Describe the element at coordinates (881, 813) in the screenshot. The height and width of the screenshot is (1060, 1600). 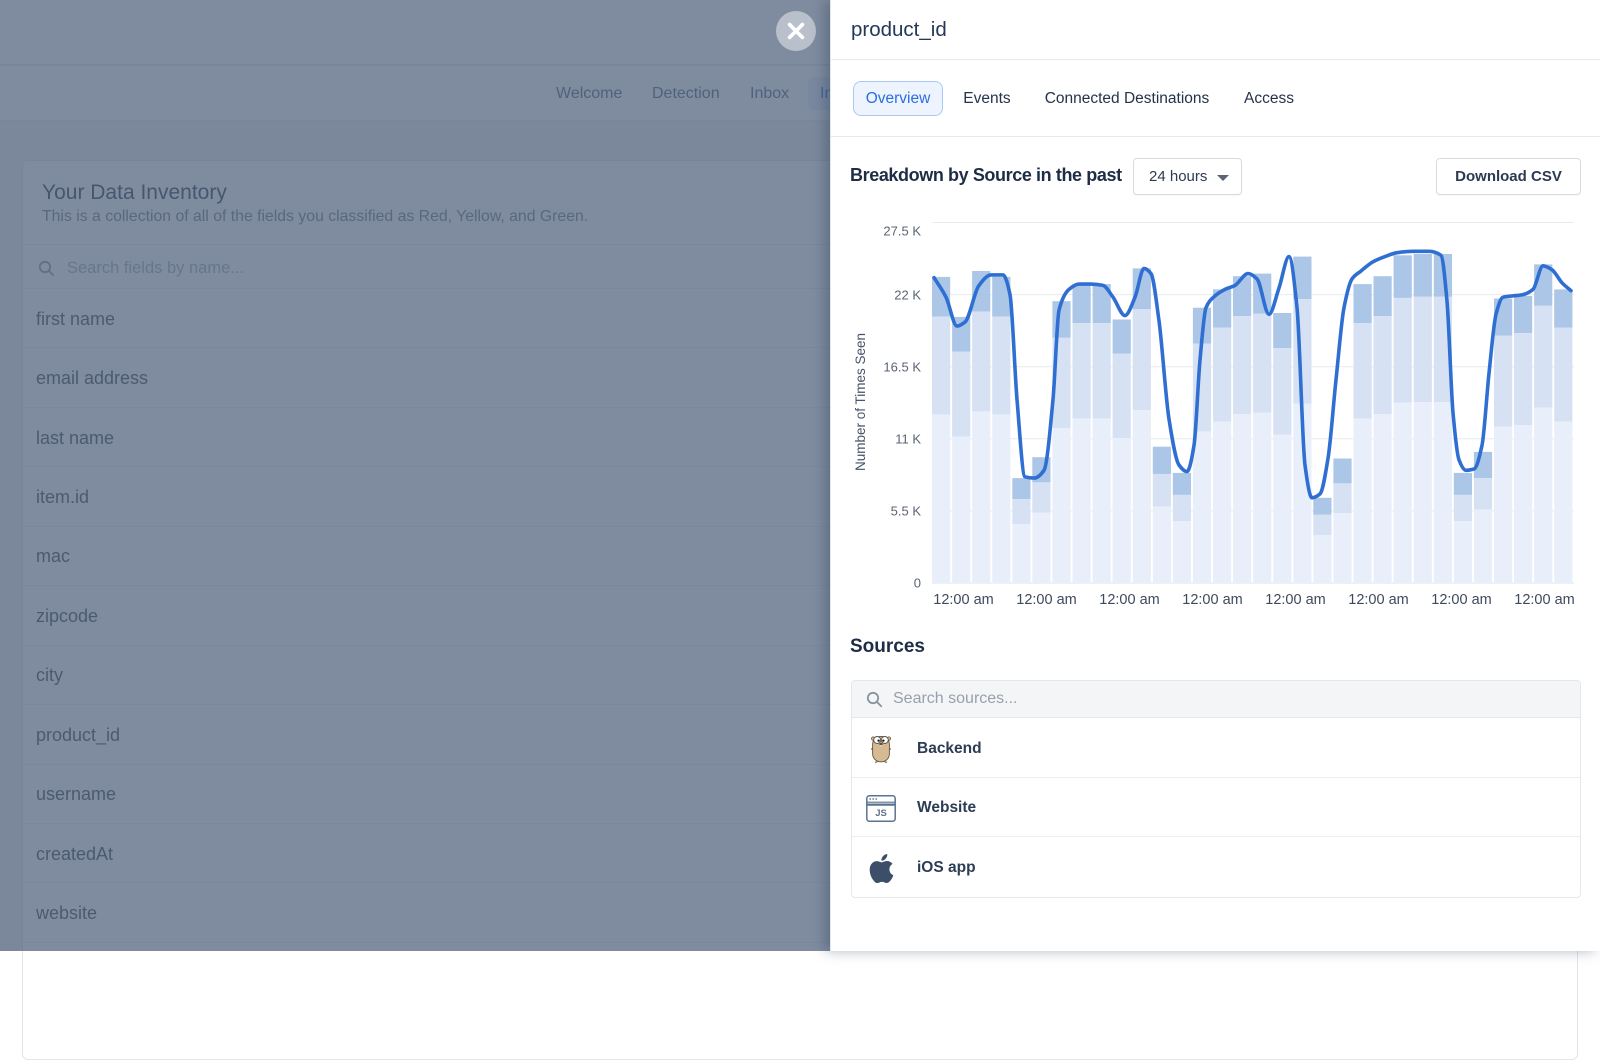
I see `svg-text: JS` at that location.